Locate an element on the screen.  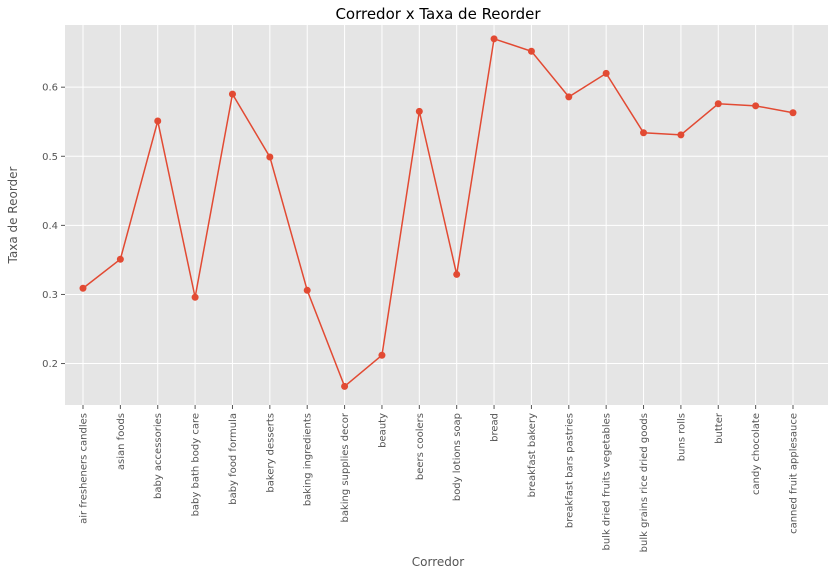
x-tick-label: breakfast bakery is located at coordinates (532, 455).